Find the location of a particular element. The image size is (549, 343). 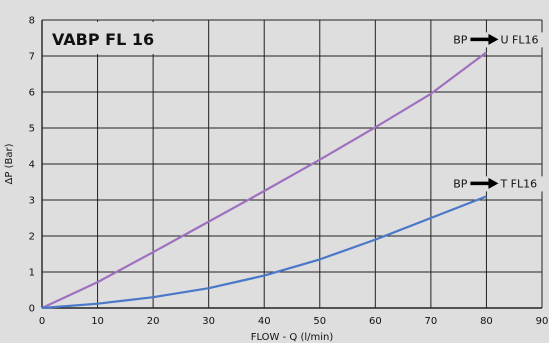

x-axis-ticks: 0 10 20 30 40 50 60 70 80 90 is located at coordinates (294, 321).